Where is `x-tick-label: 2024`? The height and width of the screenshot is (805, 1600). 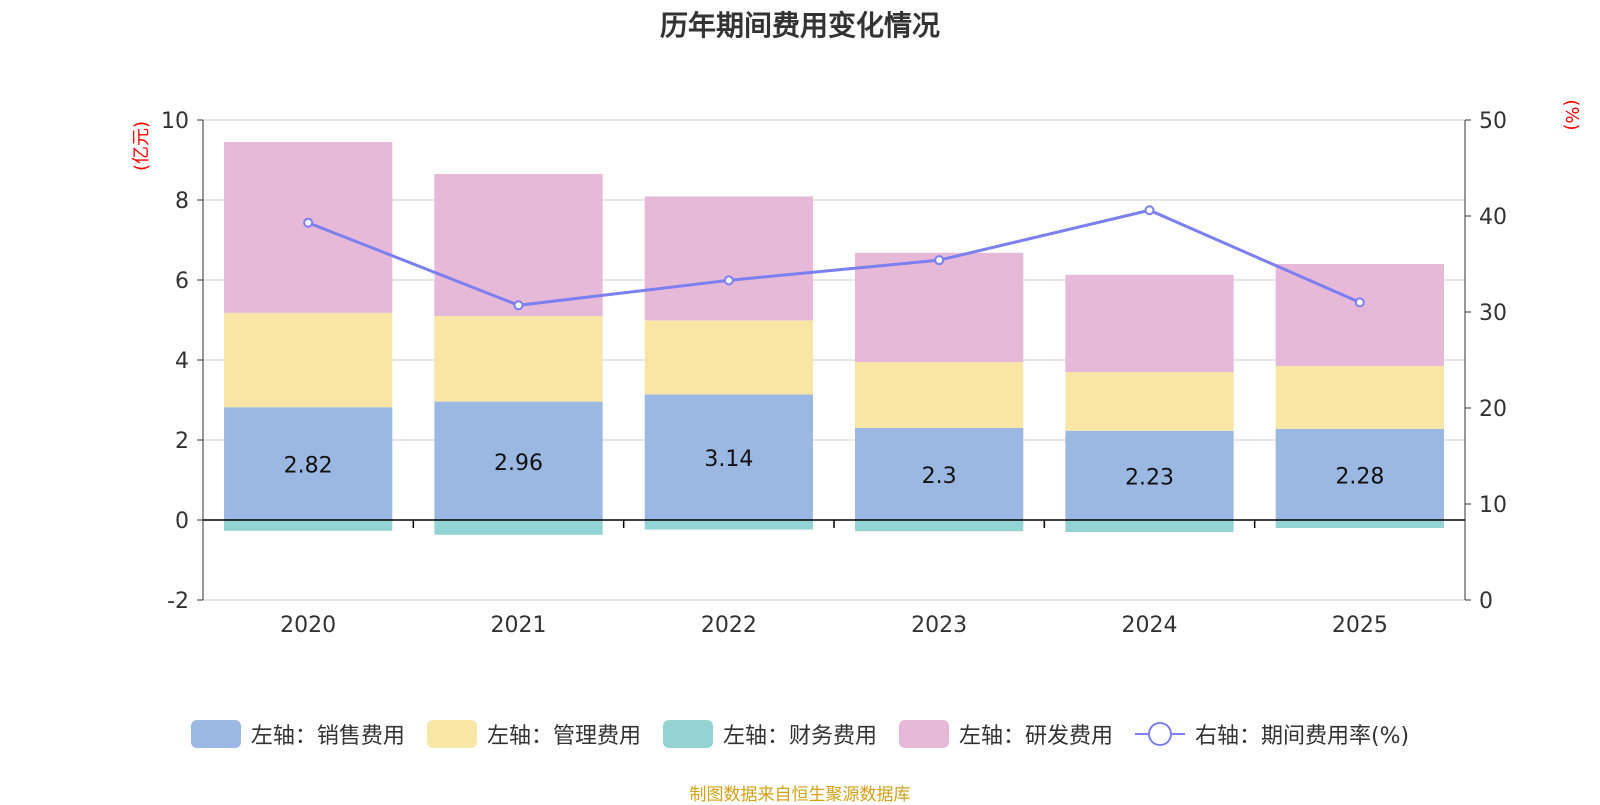
x-tick-label: 2024 is located at coordinates (1150, 625).